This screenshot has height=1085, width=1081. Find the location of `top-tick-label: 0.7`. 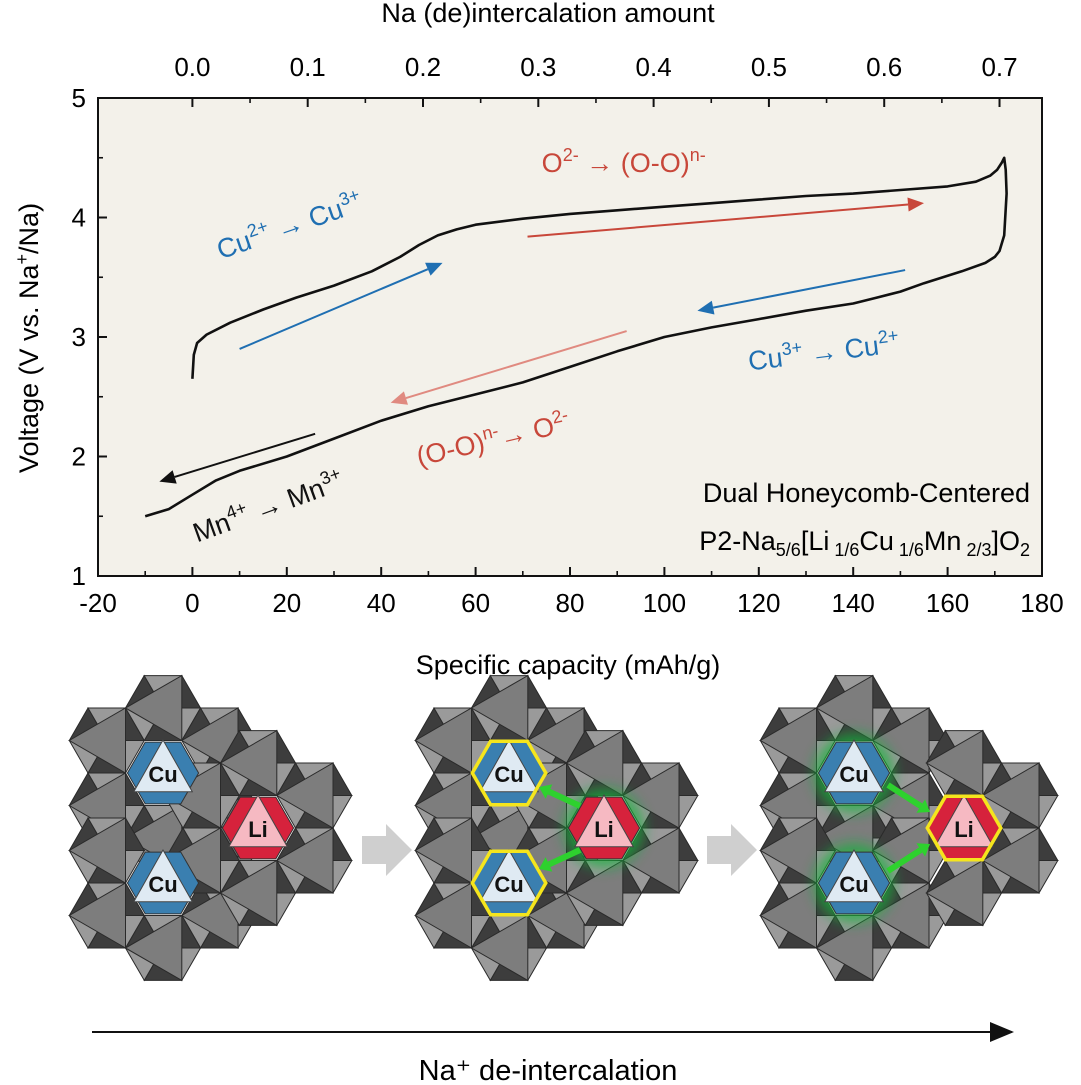

top-tick-label: 0.7 is located at coordinates (999, 67).